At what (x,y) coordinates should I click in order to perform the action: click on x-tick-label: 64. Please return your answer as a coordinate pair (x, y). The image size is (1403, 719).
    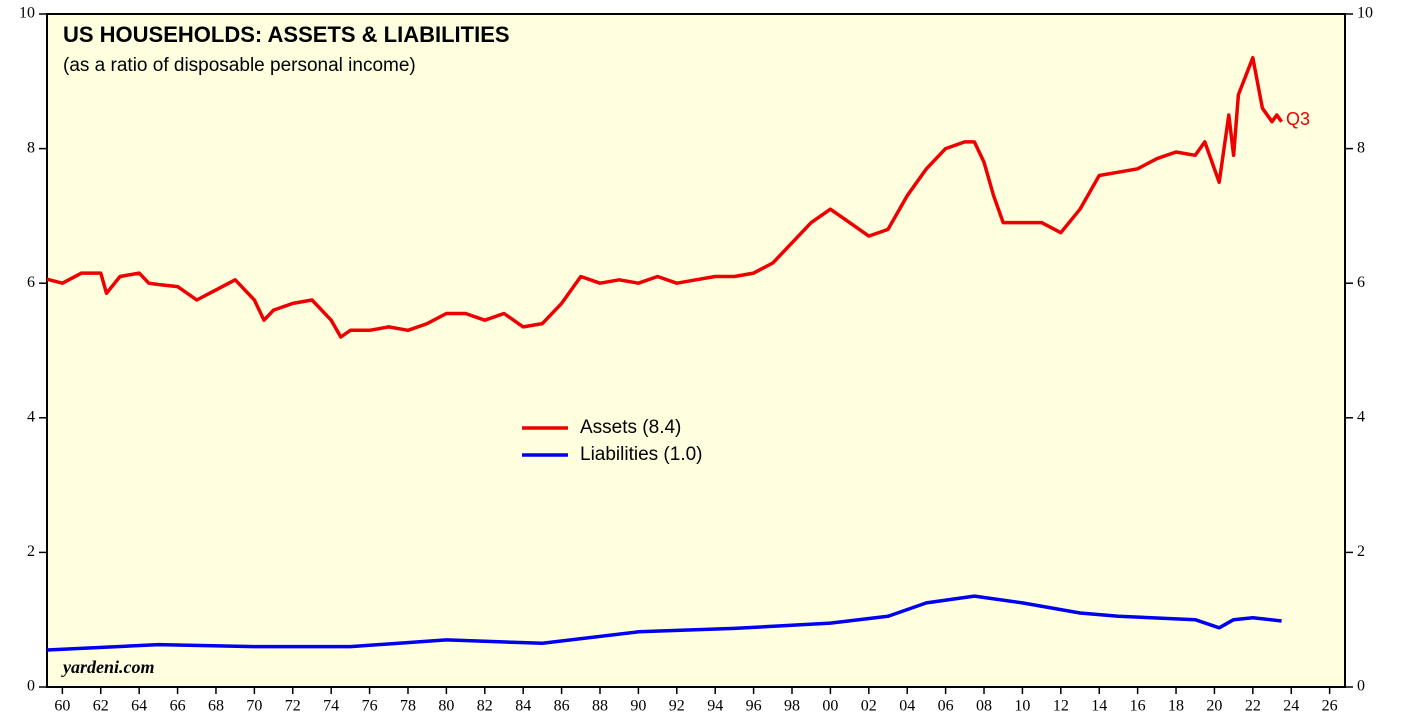
    Looking at the image, I should click on (139, 706).